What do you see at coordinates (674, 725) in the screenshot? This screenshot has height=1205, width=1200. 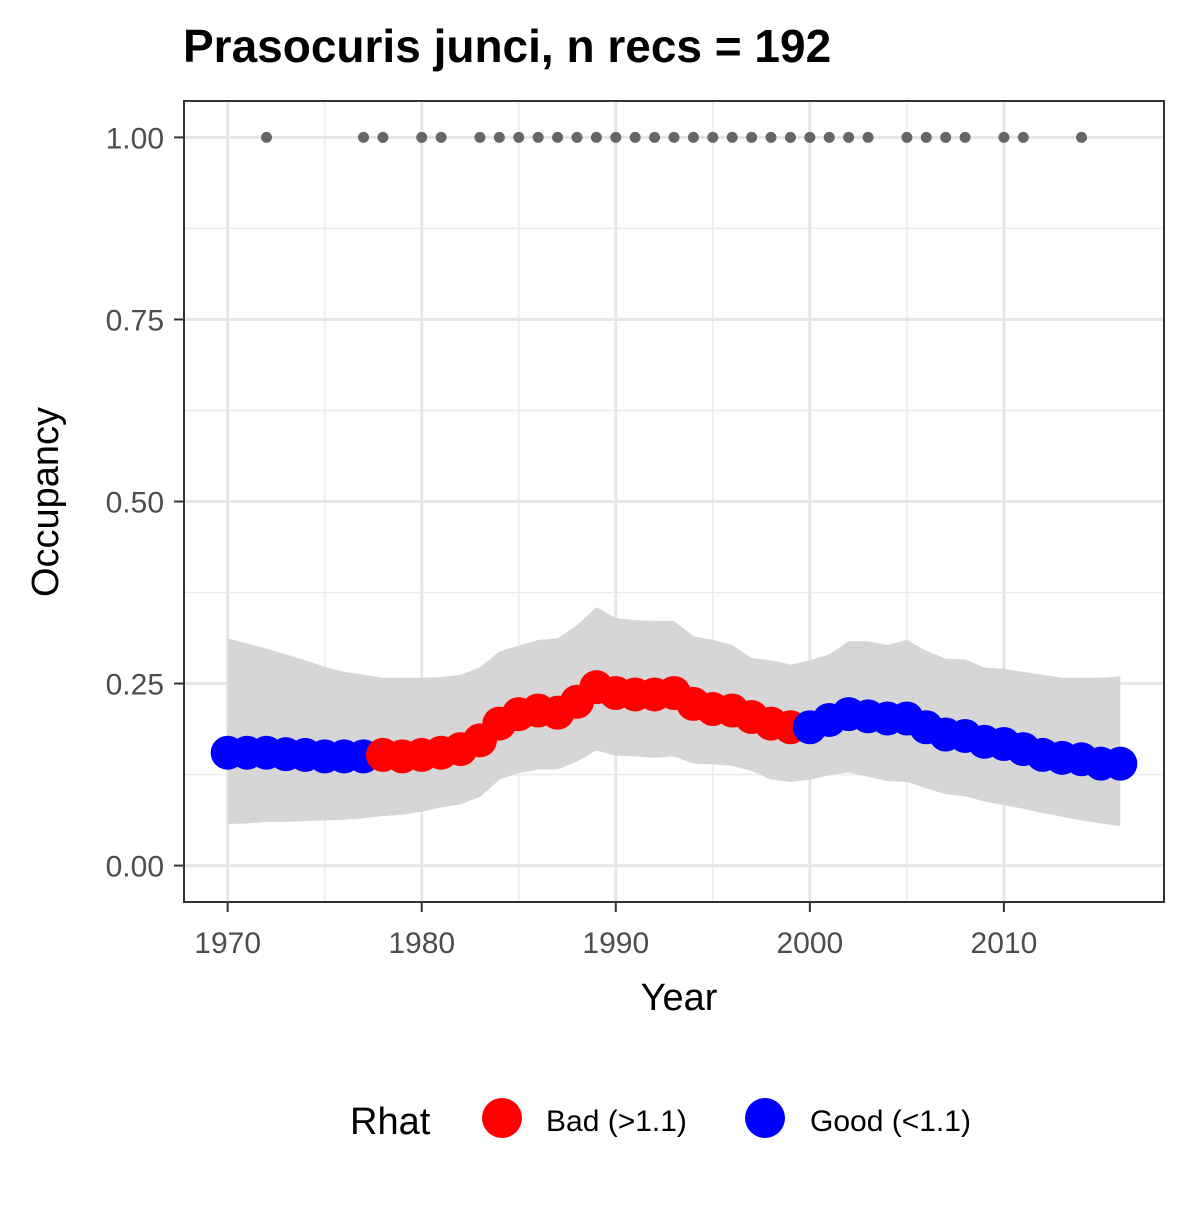 I see `occupancy-points-layer` at bounding box center [674, 725].